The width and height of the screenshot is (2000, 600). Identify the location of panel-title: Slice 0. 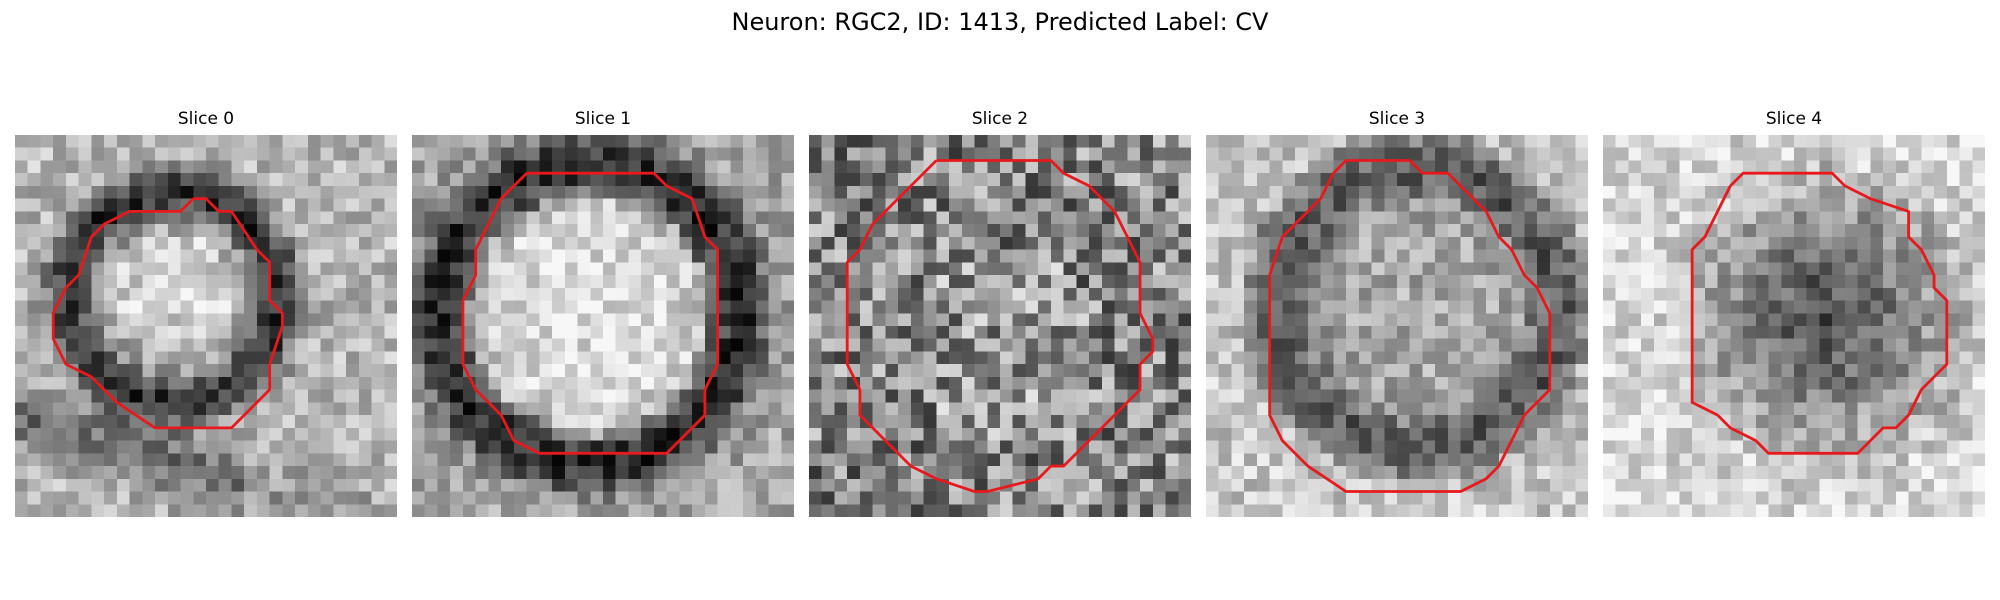
(206, 119).